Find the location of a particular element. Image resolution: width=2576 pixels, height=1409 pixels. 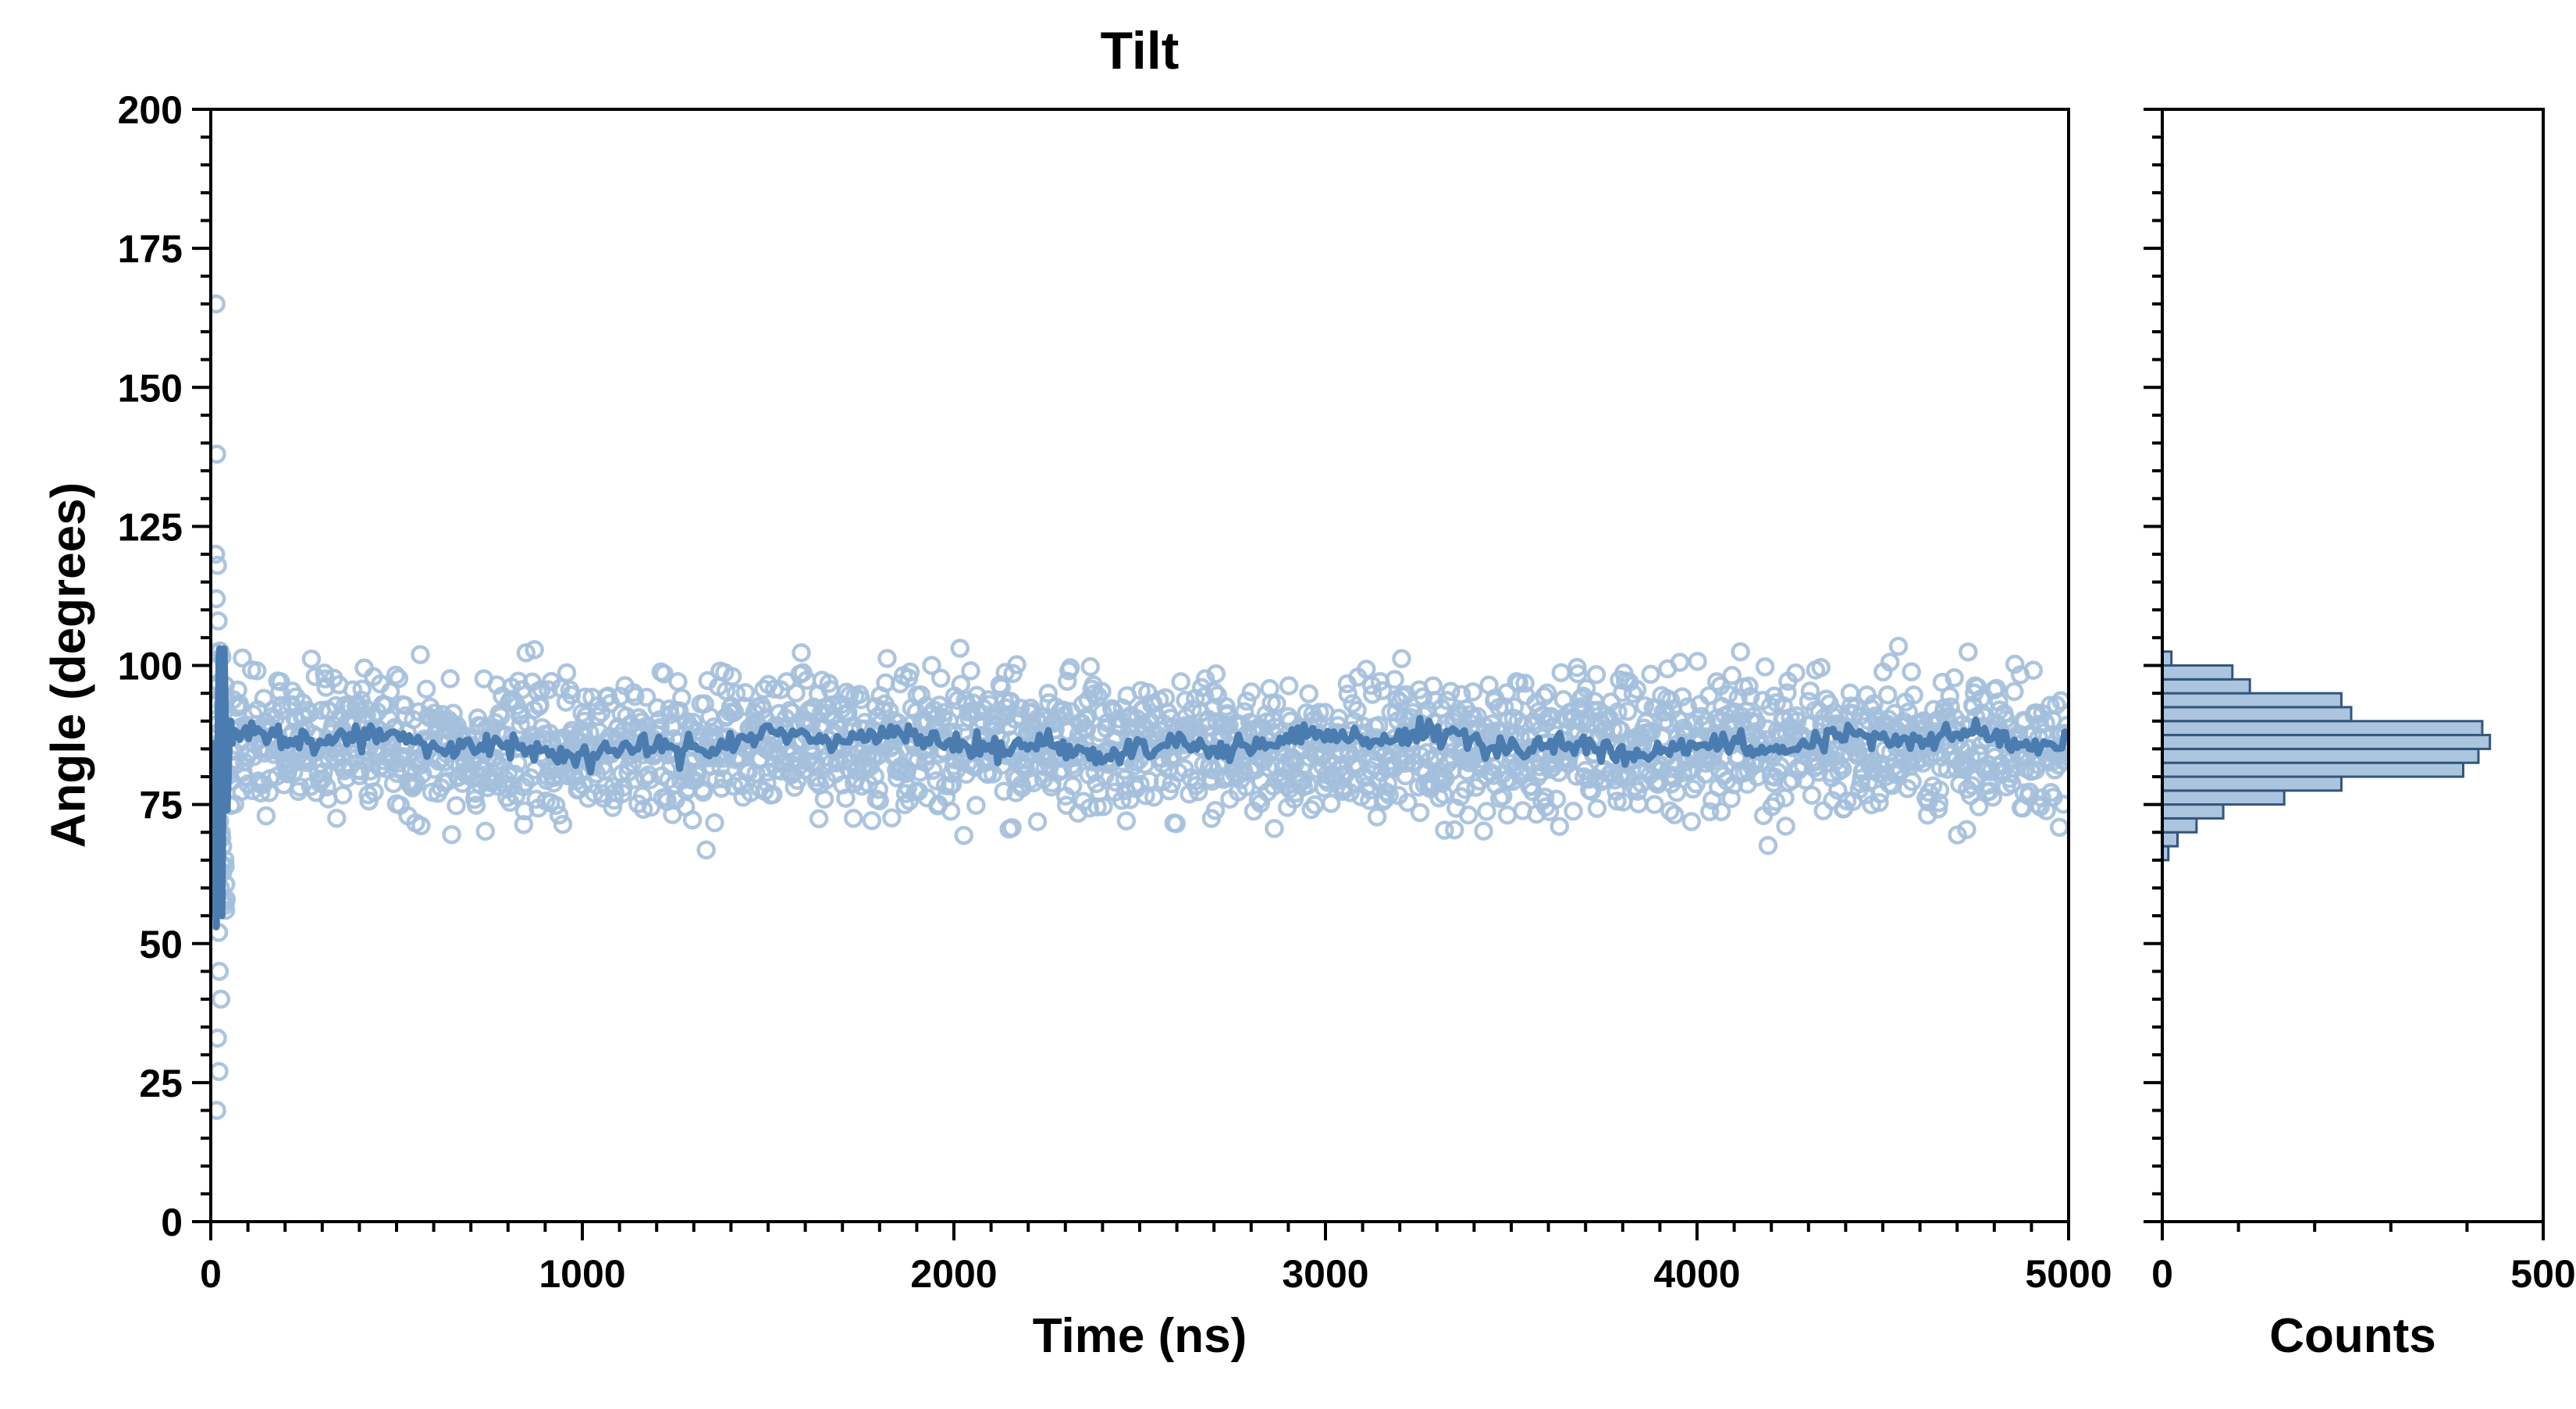

y-tick-label: 200 is located at coordinates (150, 110).